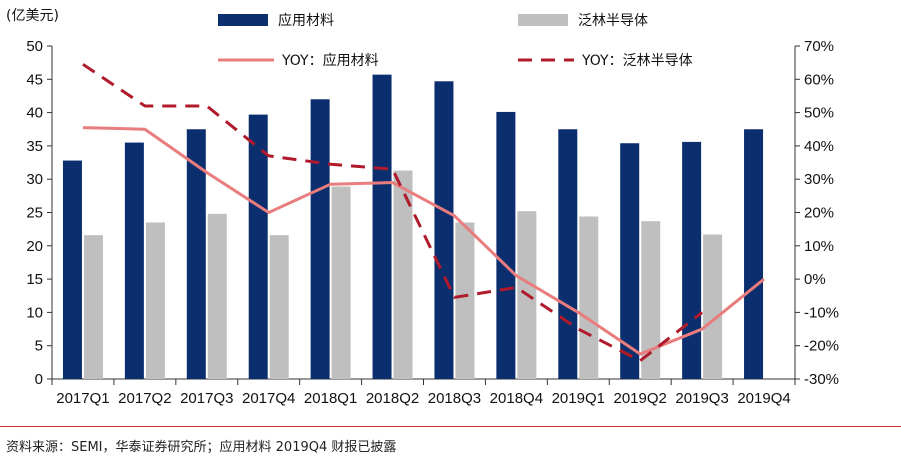  Describe the element at coordinates (821, 312) in the screenshot. I see `right-tick-label: -10%` at that location.